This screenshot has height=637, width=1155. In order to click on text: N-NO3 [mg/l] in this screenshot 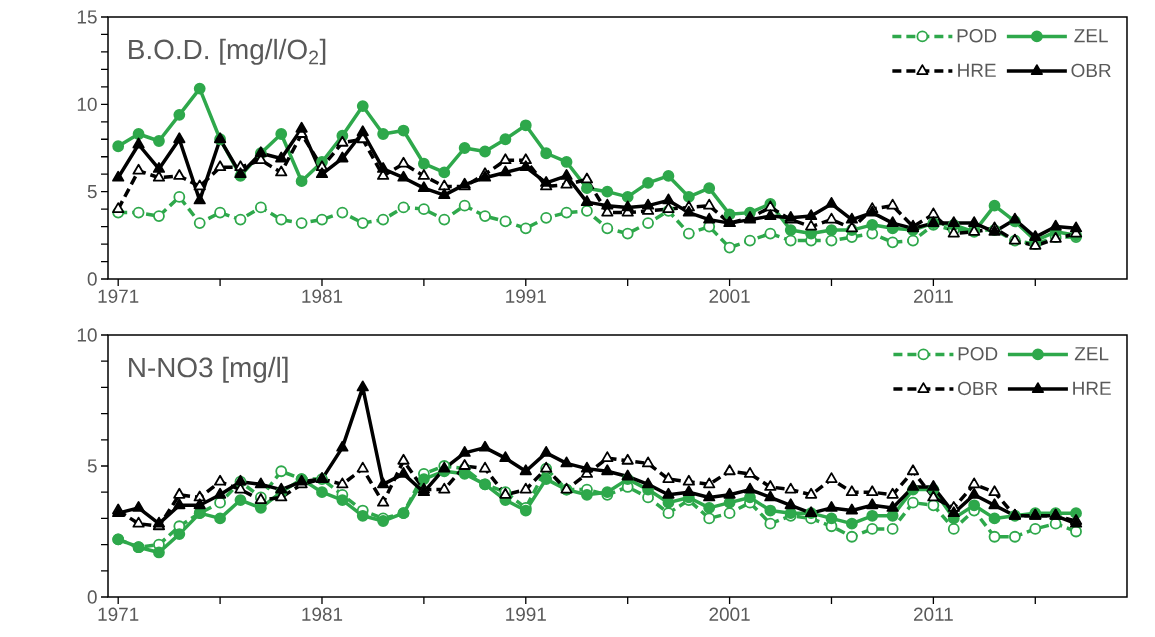, I will do `click(208, 369)`.